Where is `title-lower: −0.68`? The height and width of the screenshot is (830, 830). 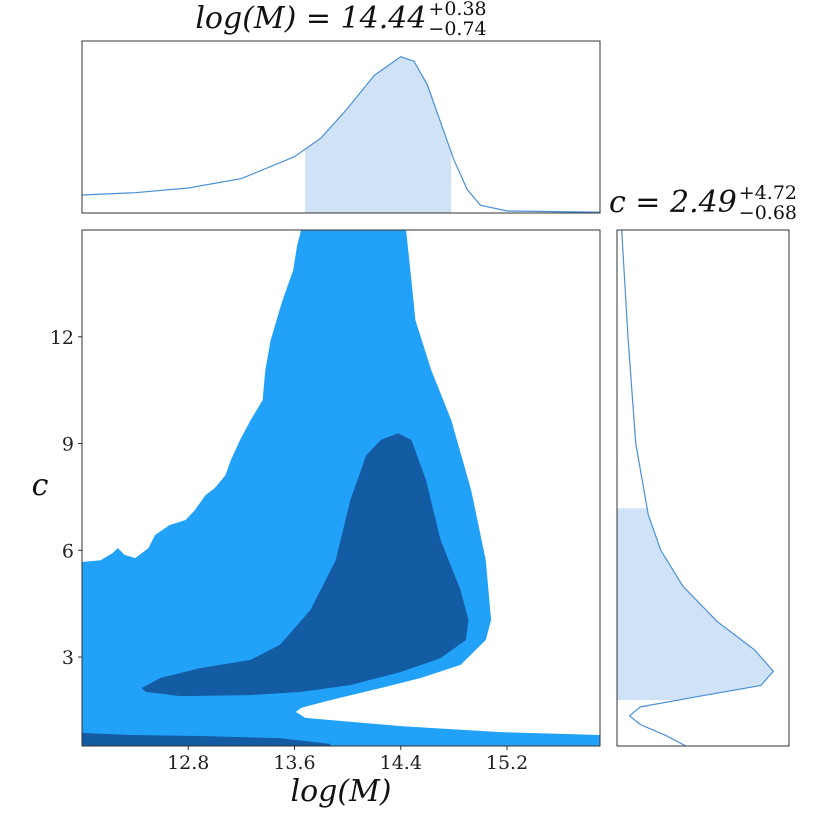 title-lower: −0.68 is located at coordinates (768, 213).